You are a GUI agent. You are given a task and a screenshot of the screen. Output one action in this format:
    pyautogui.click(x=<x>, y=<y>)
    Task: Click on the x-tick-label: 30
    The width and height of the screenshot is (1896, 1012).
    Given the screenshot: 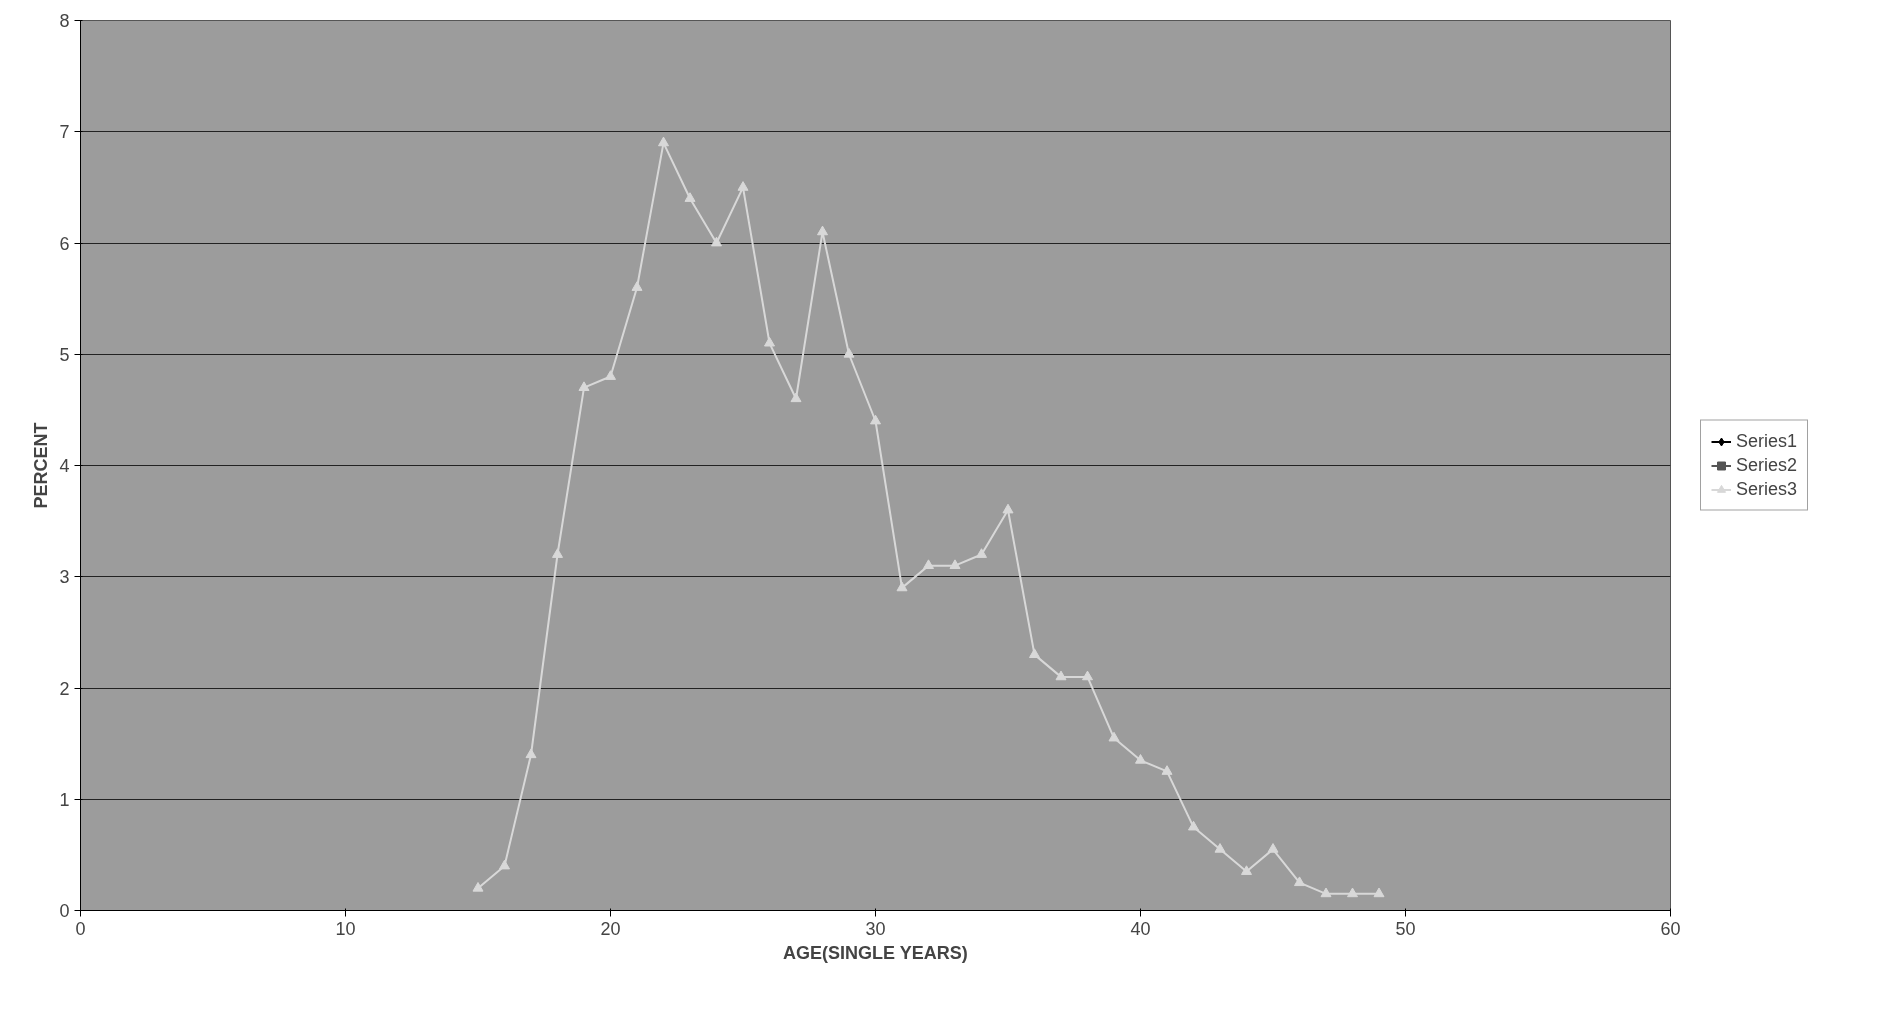 What is the action you would take?
    pyautogui.click(x=875, y=928)
    